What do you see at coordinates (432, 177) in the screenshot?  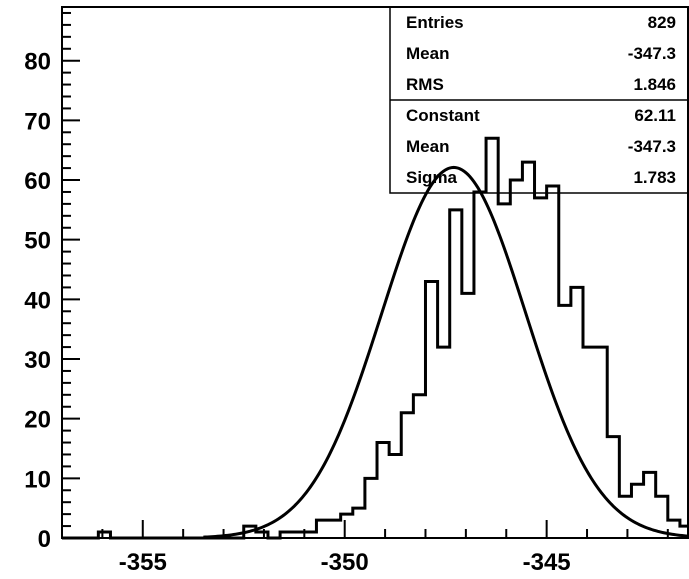 I see `stat-label: Sigma` at bounding box center [432, 177].